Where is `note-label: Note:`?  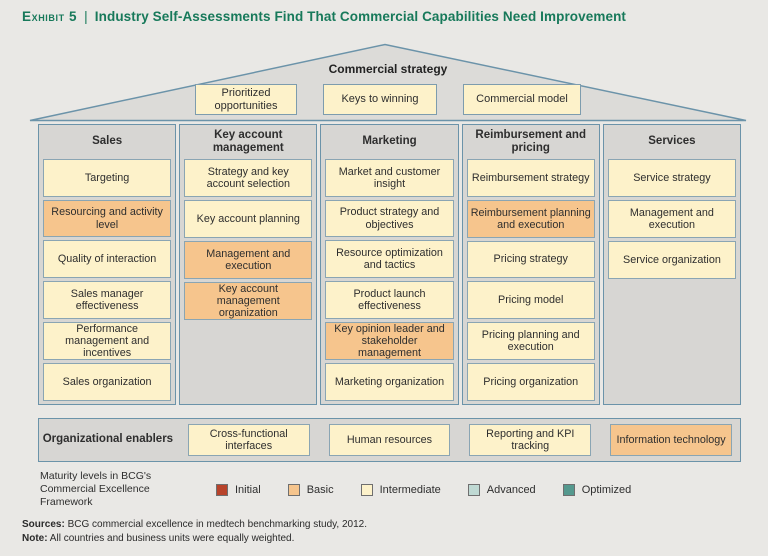 note-label: Note: is located at coordinates (35, 538).